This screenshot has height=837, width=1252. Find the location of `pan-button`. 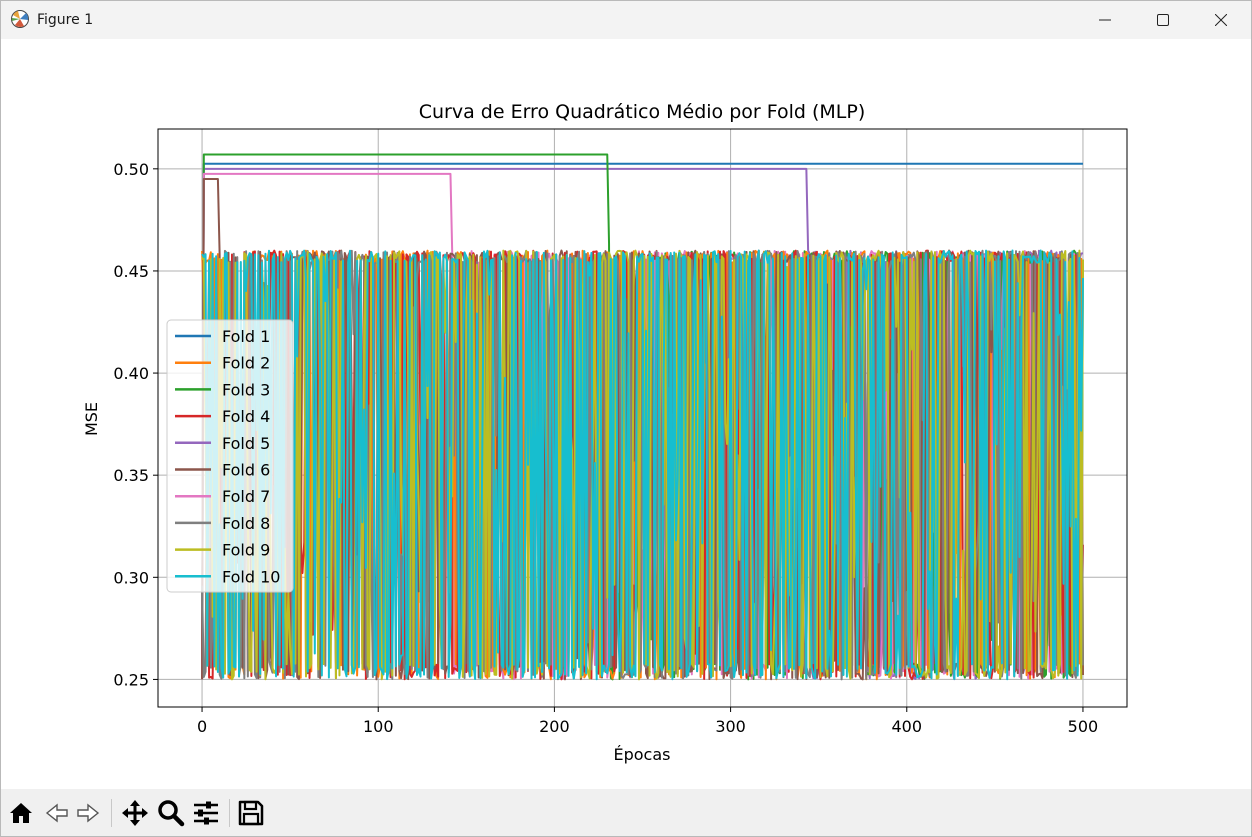

pan-button is located at coordinates (135, 813).